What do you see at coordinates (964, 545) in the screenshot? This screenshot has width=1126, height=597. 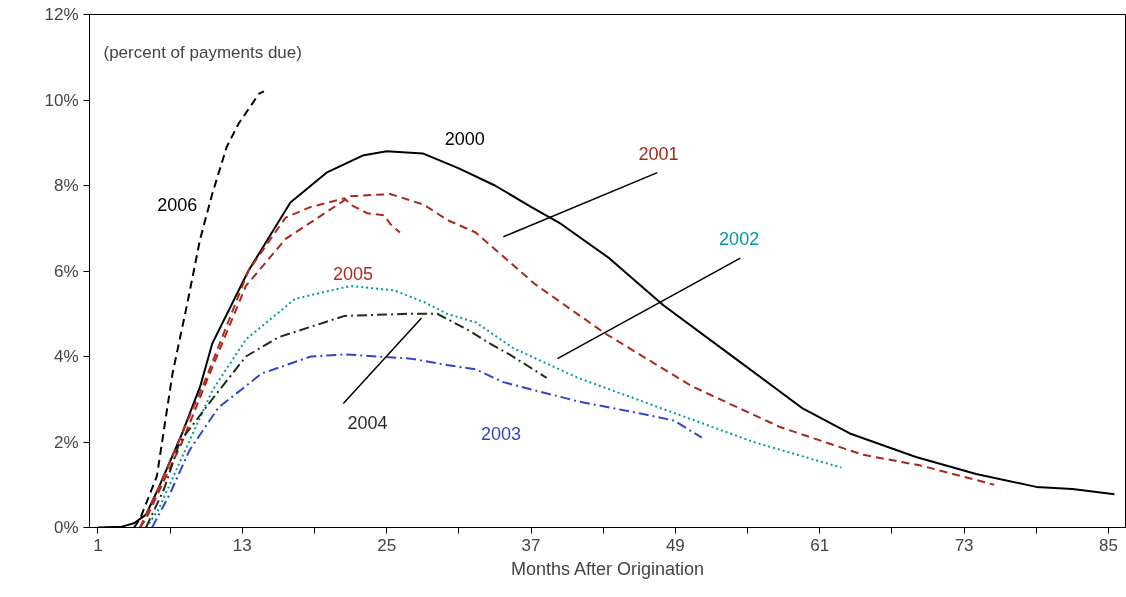 I see `x-tick-label: 73` at bounding box center [964, 545].